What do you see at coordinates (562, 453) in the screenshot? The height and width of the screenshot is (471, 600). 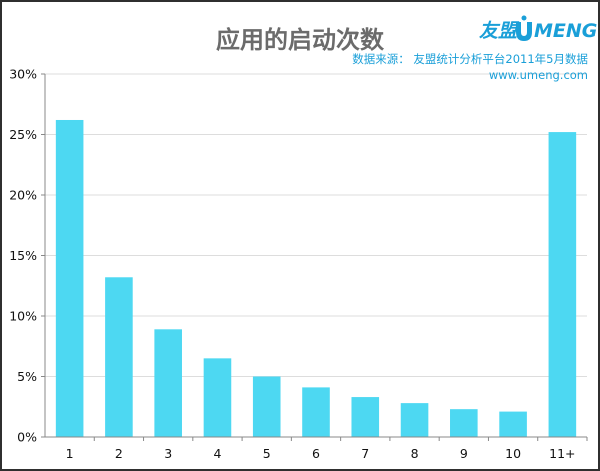 I see `x-tick-label: 11+` at bounding box center [562, 453].